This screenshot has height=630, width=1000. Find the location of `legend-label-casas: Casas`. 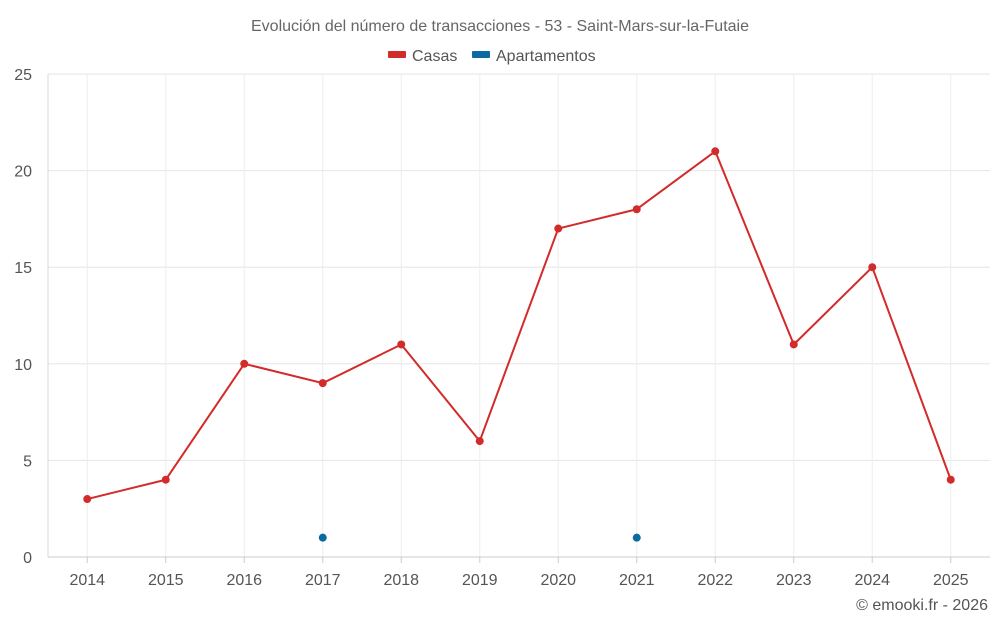

legend-label-casas: Casas is located at coordinates (434, 56).